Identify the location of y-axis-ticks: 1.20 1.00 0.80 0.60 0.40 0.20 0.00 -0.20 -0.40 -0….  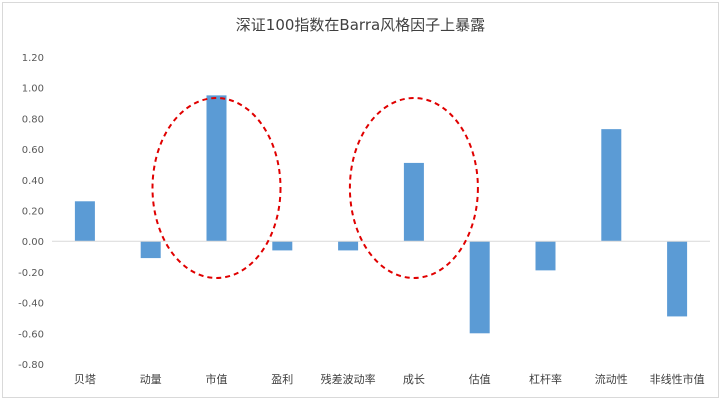
(31, 212).